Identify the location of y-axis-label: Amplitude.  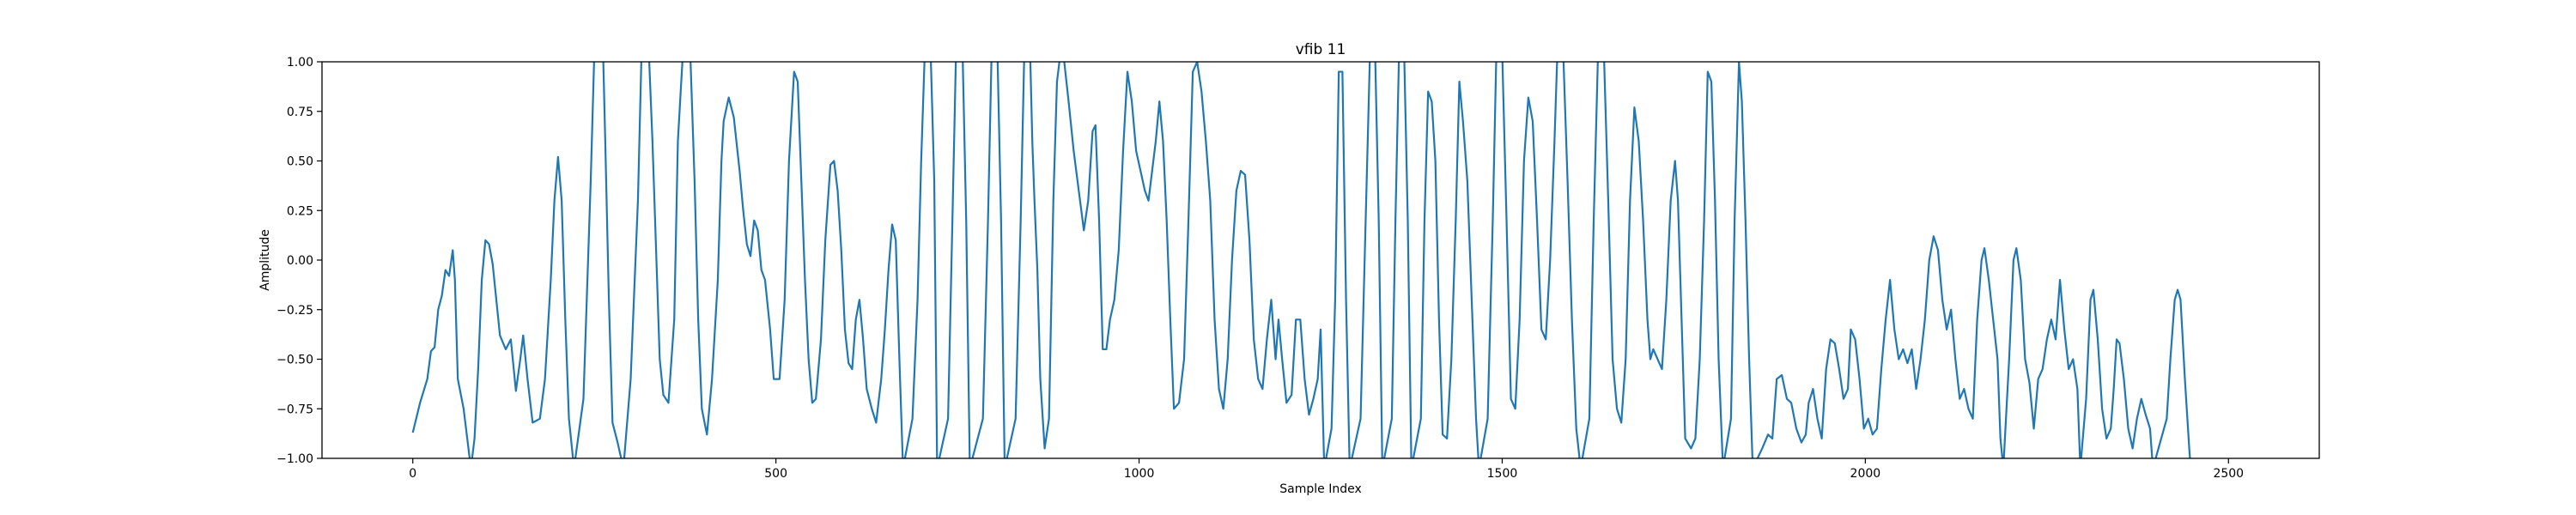
(265, 260).